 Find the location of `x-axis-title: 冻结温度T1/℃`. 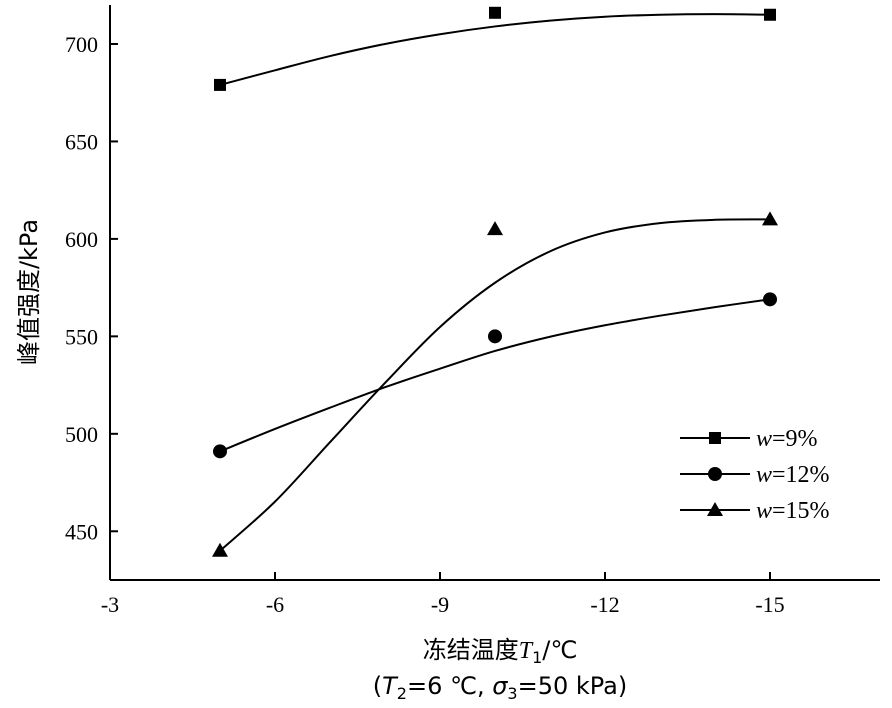

x-axis-title: 冻结温度T1/℃ is located at coordinates (500, 651).